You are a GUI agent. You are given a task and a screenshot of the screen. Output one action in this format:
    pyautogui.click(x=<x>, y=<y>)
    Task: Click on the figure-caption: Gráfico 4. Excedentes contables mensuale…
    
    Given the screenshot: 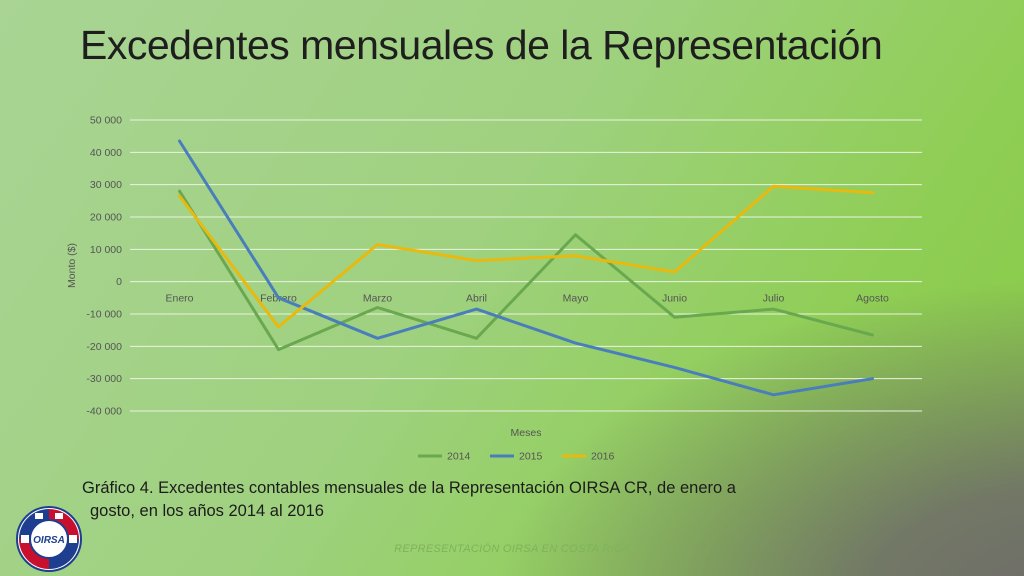 What is the action you would take?
    pyautogui.click(x=432, y=500)
    